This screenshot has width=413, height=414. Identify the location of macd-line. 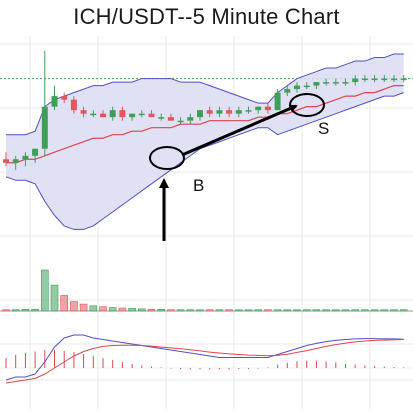
(204, 357).